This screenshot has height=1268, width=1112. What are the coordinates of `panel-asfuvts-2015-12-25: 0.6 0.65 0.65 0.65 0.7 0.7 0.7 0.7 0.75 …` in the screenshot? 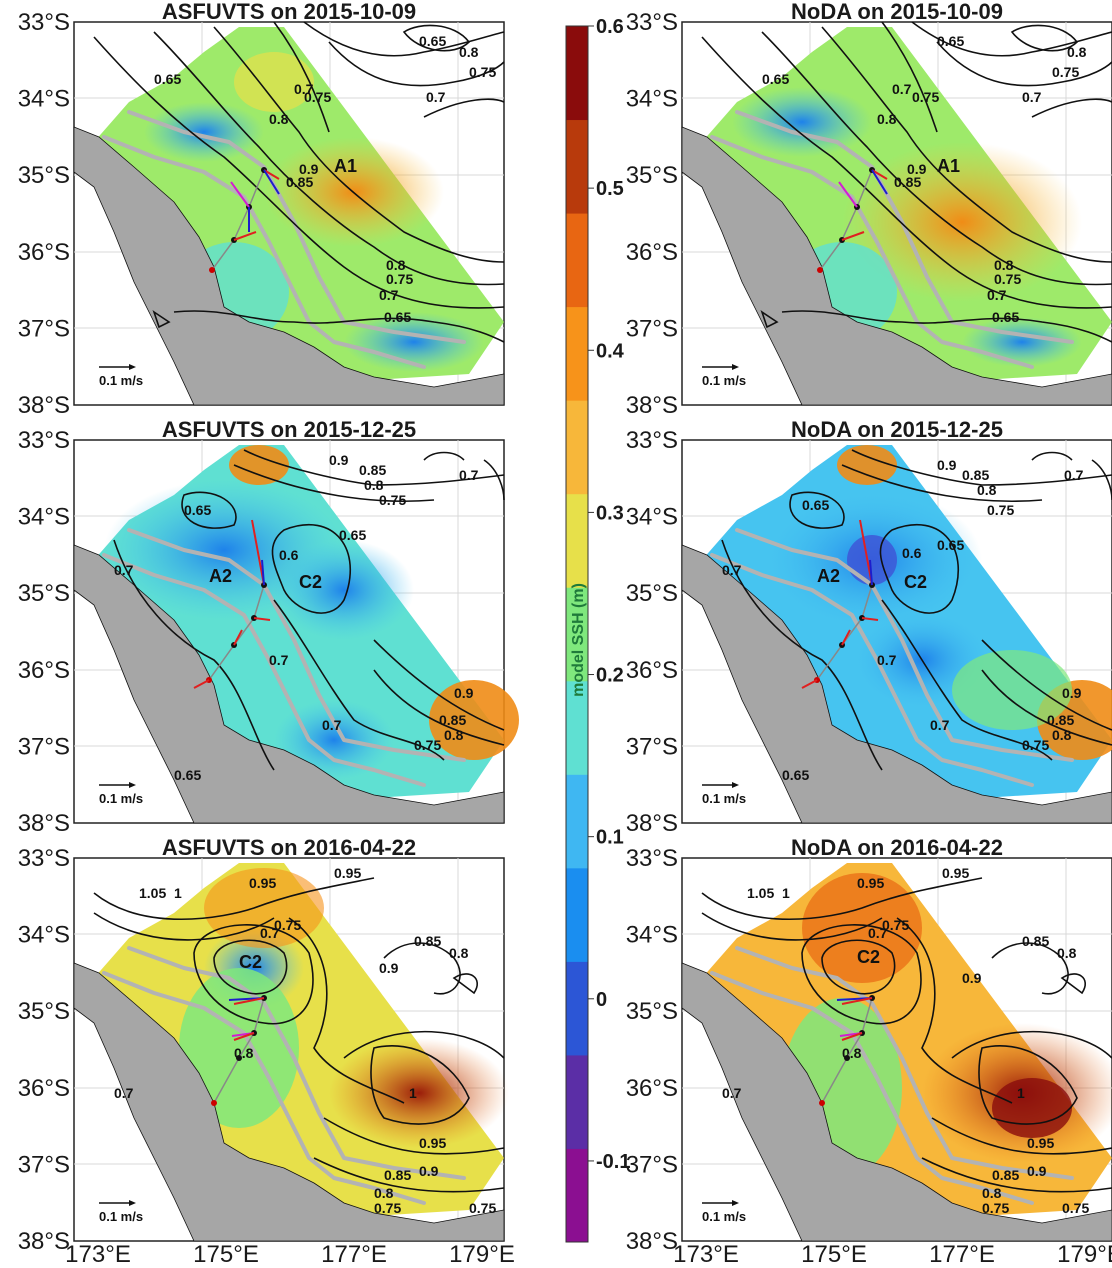 It's located at (296, 620).